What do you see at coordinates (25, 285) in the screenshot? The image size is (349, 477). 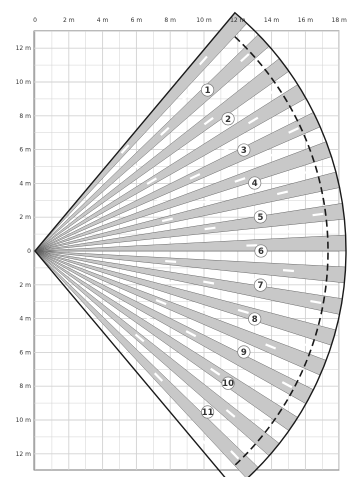 I see `y-tick-label: 2 m` at bounding box center [25, 285].